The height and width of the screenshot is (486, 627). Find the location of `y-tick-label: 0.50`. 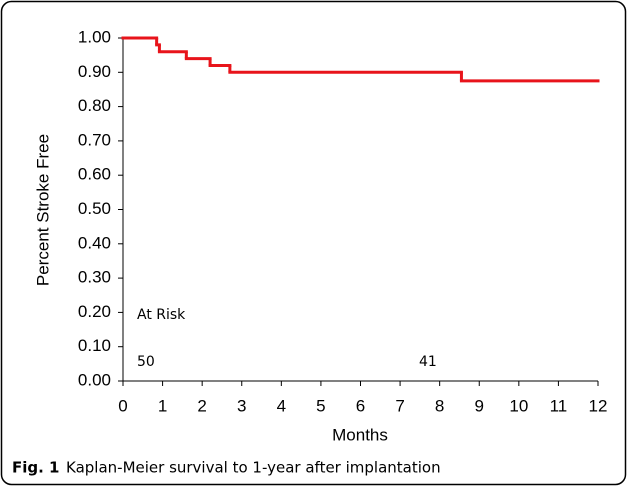

y-tick-label: 0.50 is located at coordinates (94, 208).